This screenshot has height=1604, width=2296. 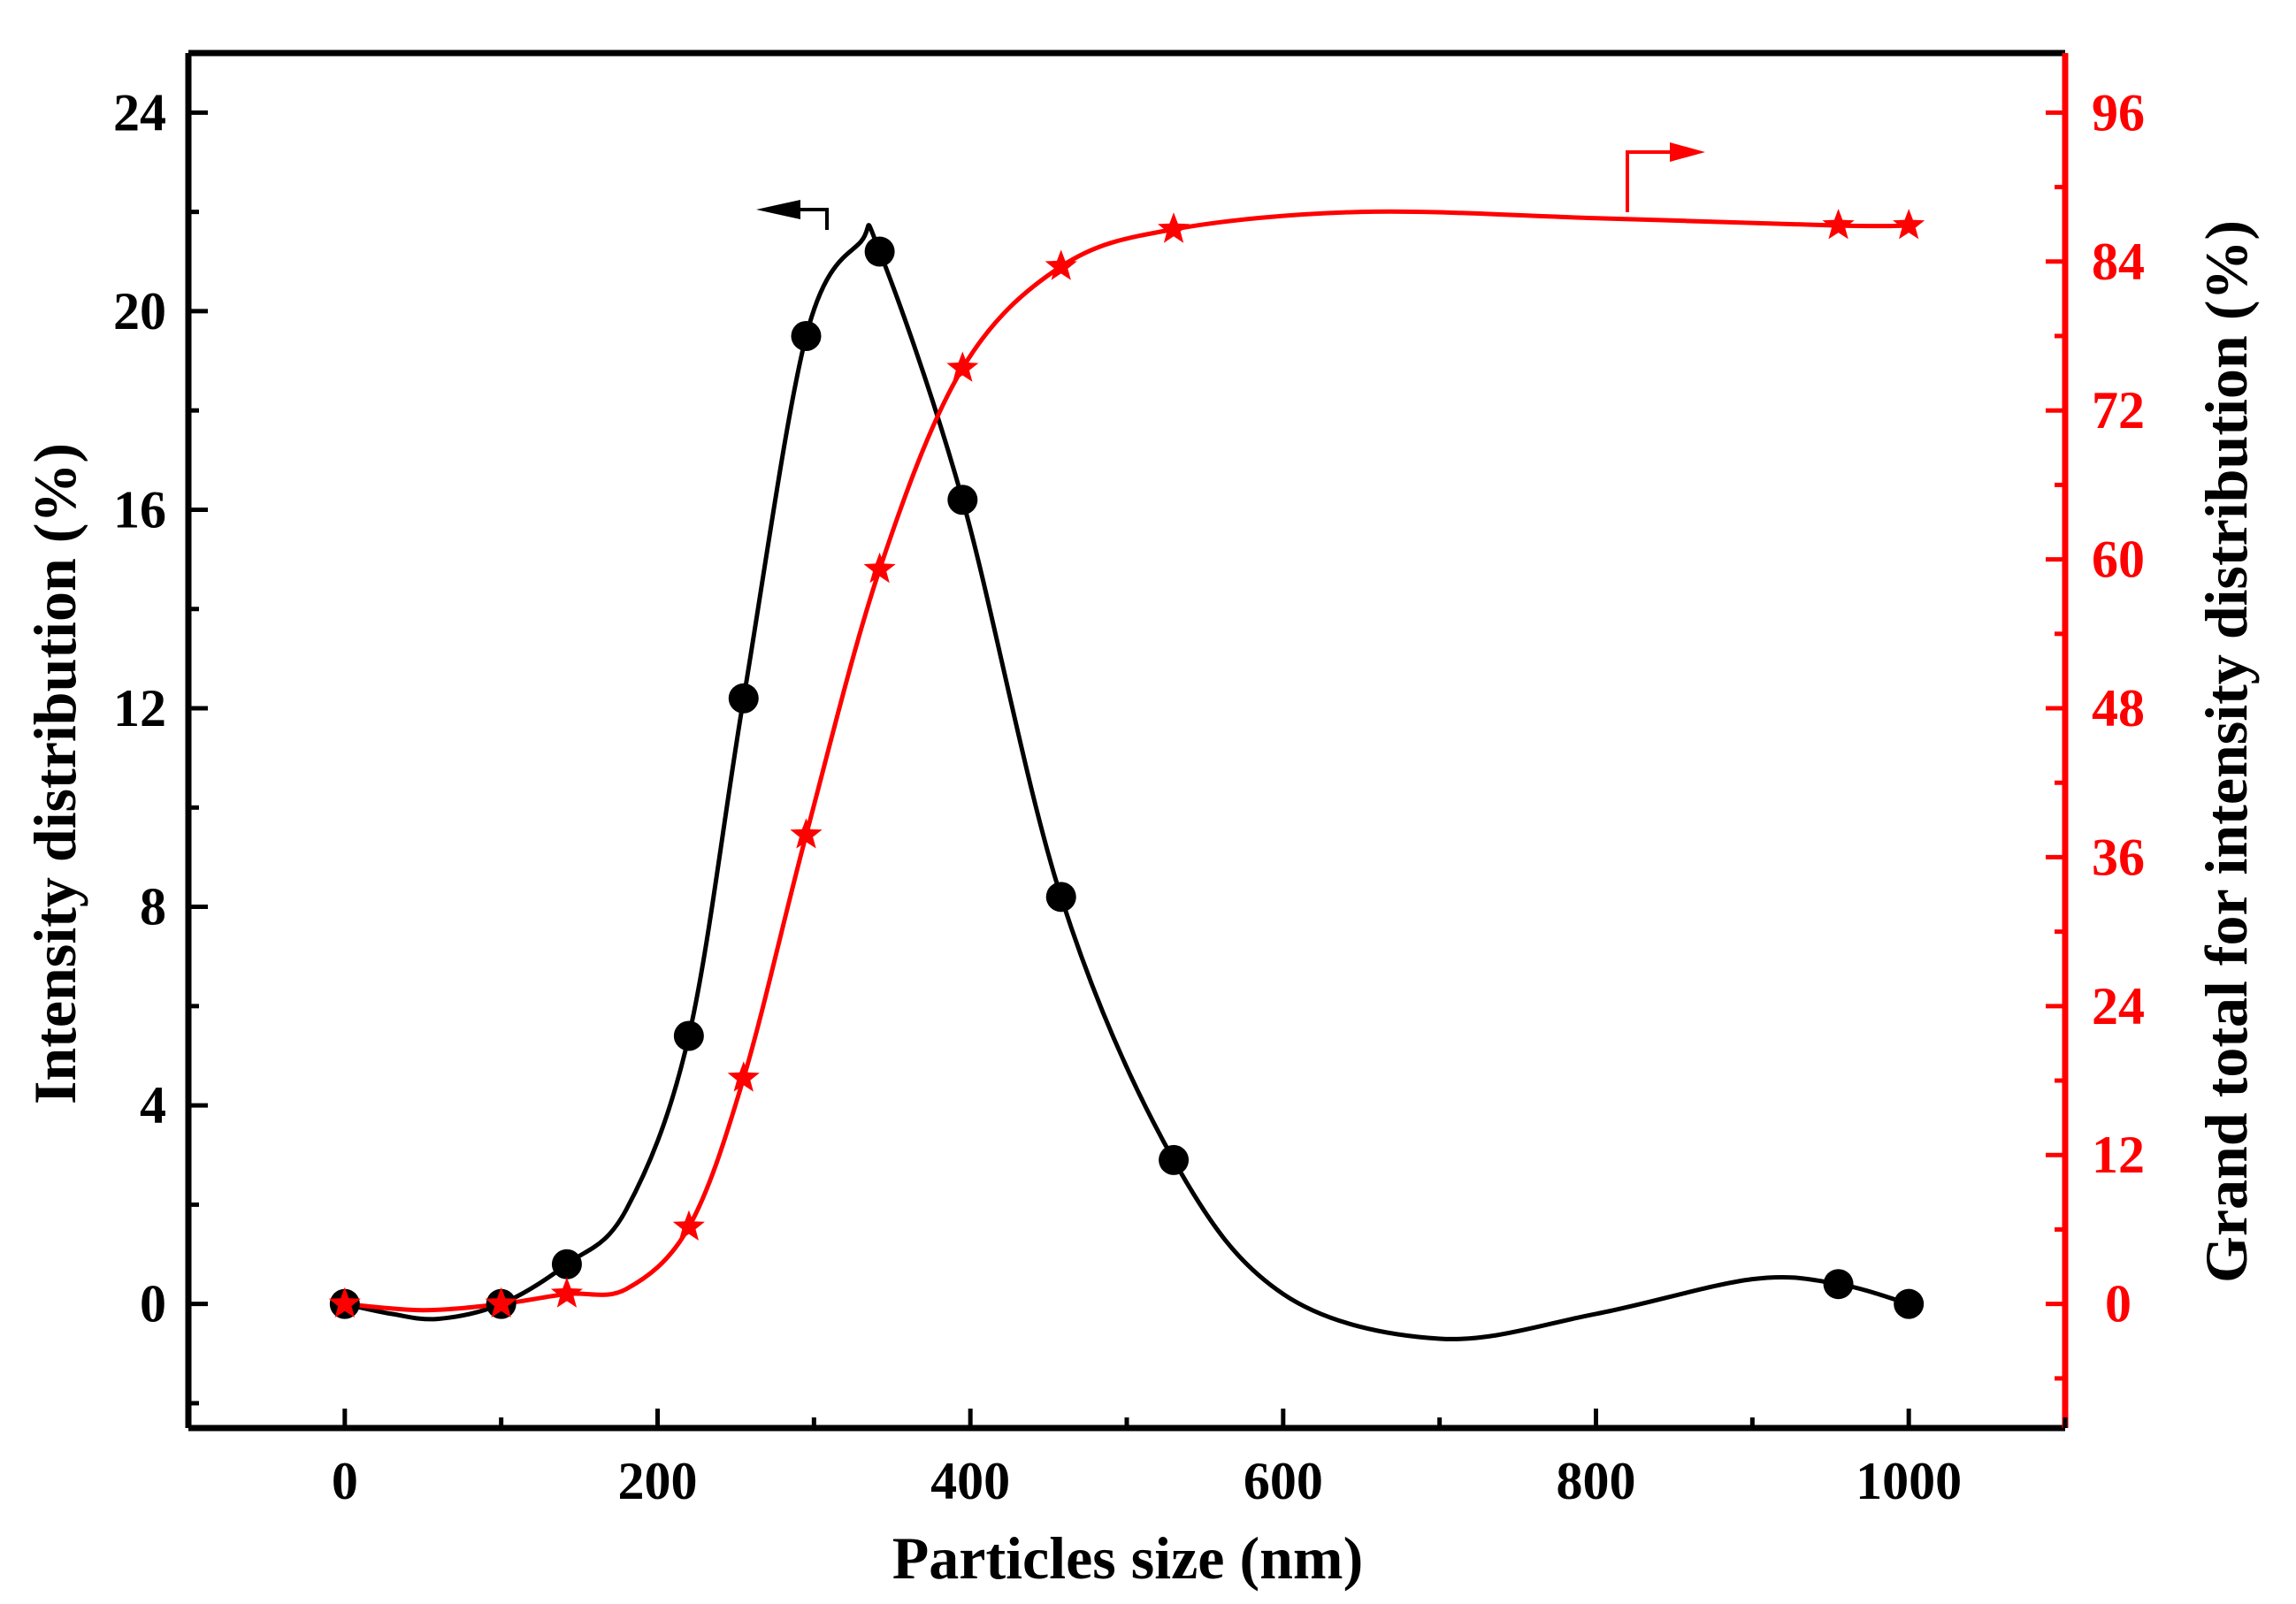 I want to click on y-right-tick-label: 60, so click(x=2118, y=560).